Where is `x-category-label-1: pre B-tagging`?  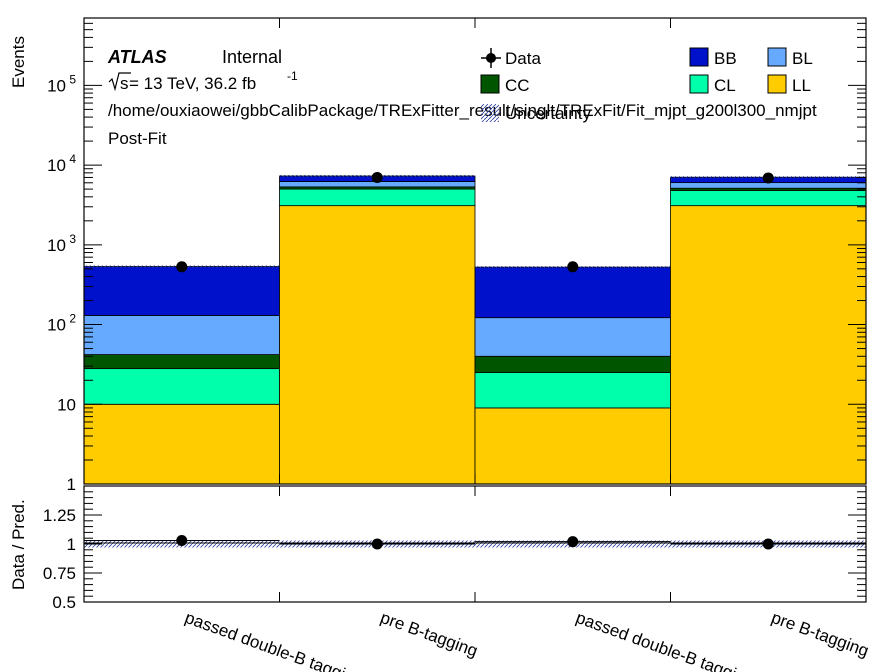
x-category-label-1: pre B-tagging is located at coordinates (429, 634).